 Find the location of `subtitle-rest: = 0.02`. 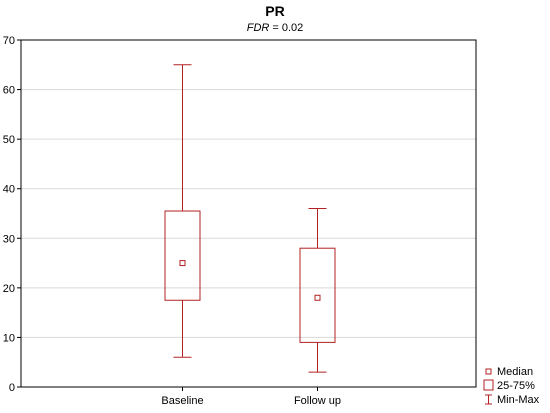

subtitle-rest: = 0.02 is located at coordinates (286, 28).